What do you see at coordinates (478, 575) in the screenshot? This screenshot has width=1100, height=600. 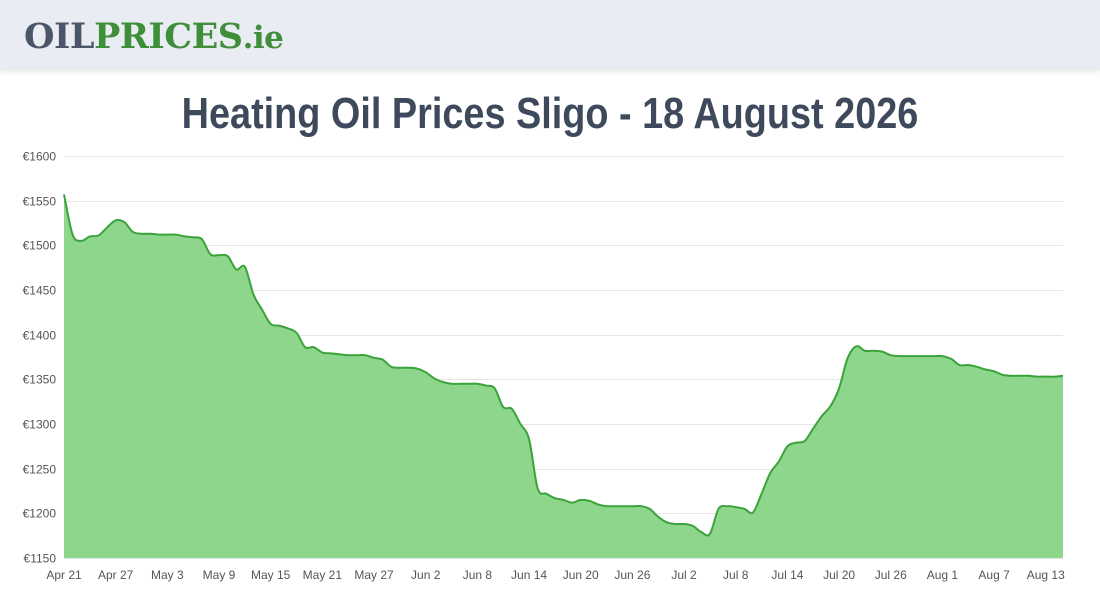 I see `x-tick-label: Jun 8` at bounding box center [478, 575].